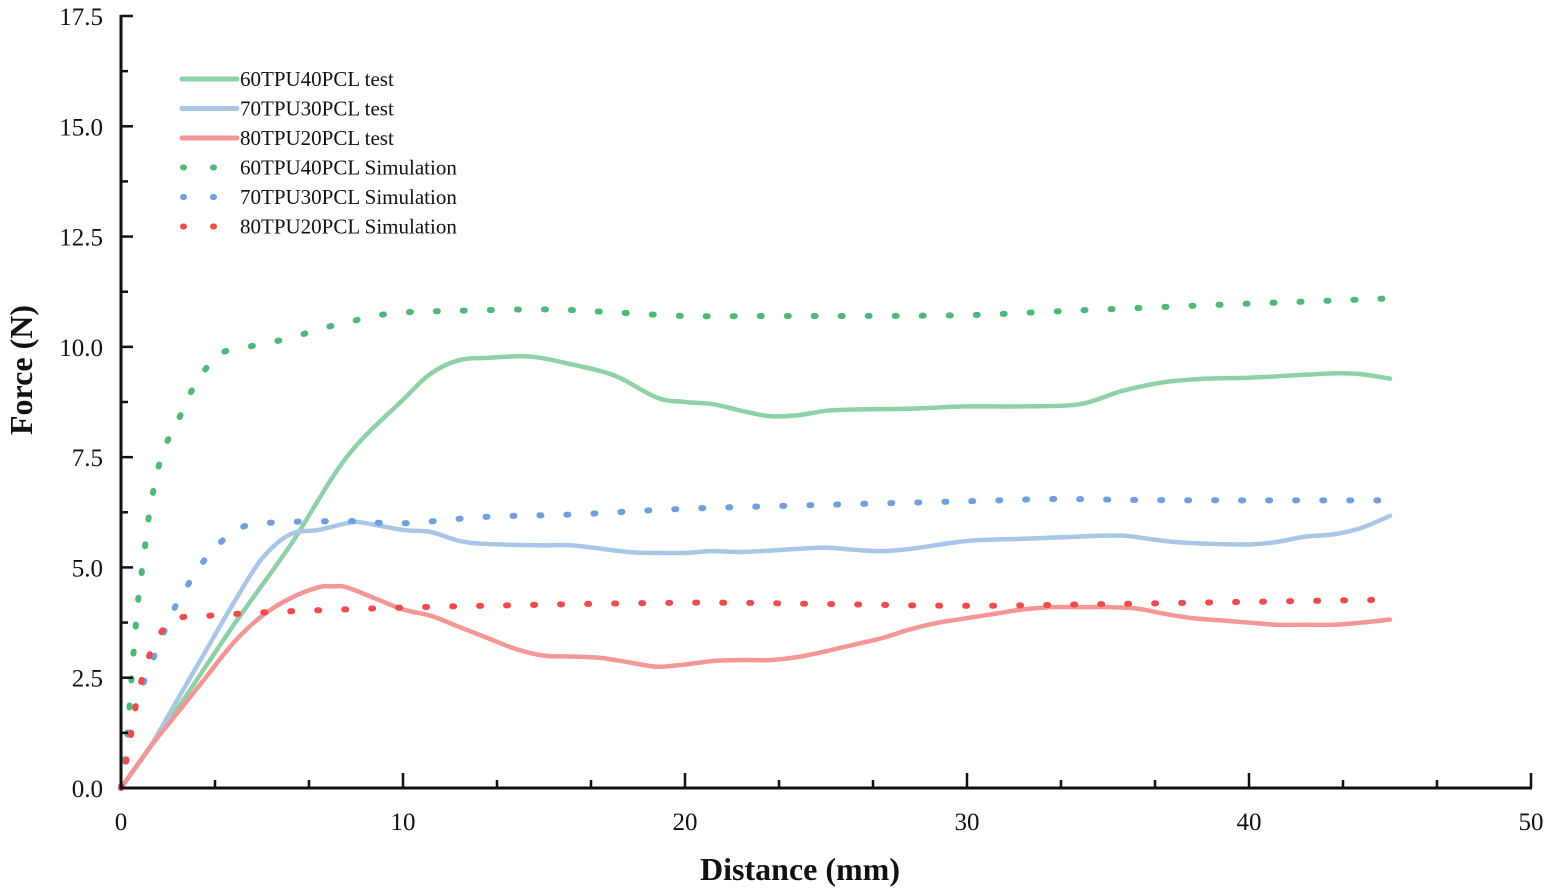  Describe the element at coordinates (317, 109) in the screenshot. I see `legend-label: 70TPU30PCL test` at that location.